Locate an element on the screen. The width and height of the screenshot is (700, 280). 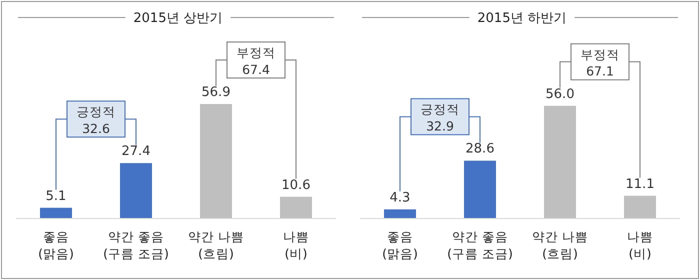
chart-title: 2015년 상반기 is located at coordinates (178, 18).